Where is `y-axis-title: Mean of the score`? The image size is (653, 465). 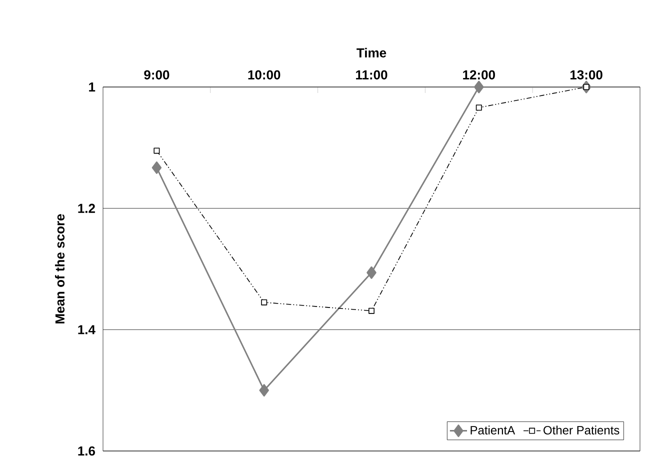
y-axis-title: Mean of the score is located at coordinates (59, 269).